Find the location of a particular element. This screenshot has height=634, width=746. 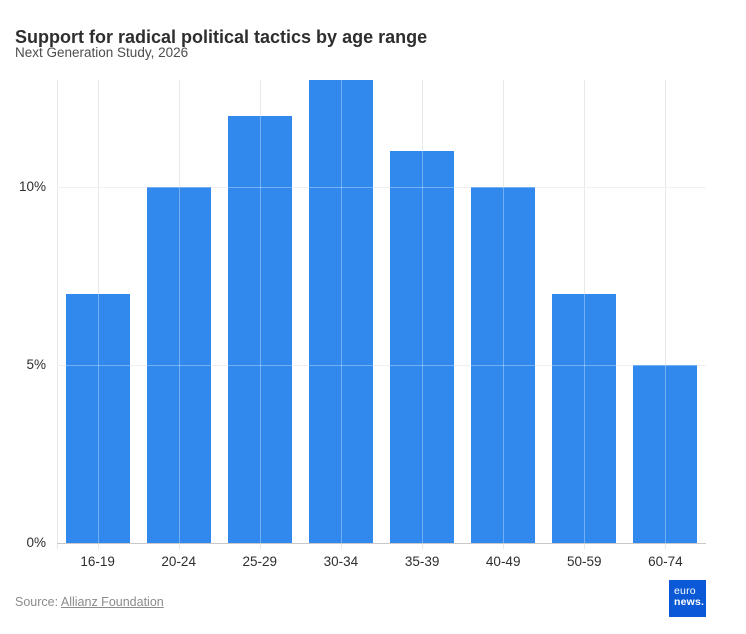

source-line: Source: Allianz Foundation is located at coordinates (89, 602).